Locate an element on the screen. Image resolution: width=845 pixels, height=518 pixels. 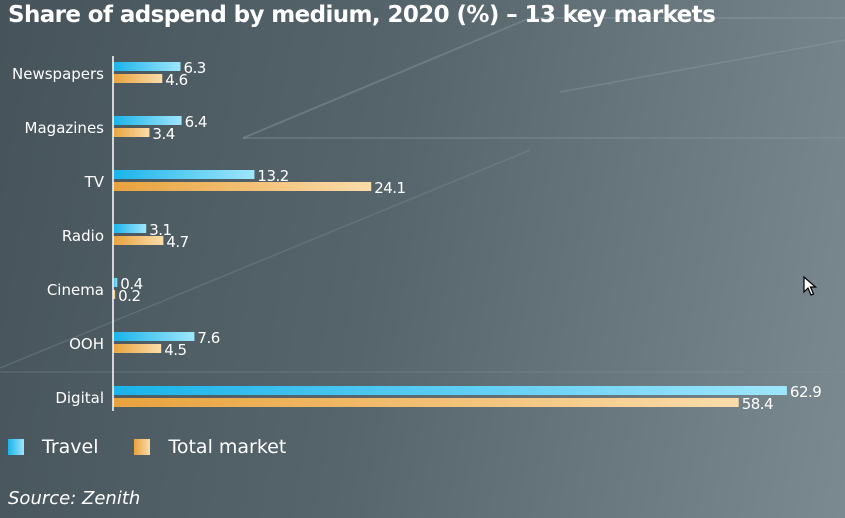
data-label-total-market-radio: 4.7 is located at coordinates (177, 242).